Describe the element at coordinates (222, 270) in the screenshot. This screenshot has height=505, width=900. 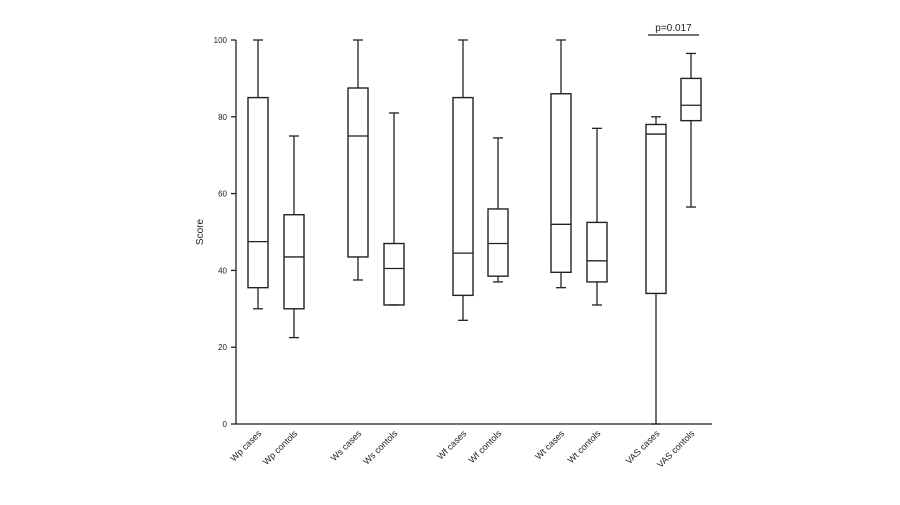
I see `y-tick-label: 40` at that location.